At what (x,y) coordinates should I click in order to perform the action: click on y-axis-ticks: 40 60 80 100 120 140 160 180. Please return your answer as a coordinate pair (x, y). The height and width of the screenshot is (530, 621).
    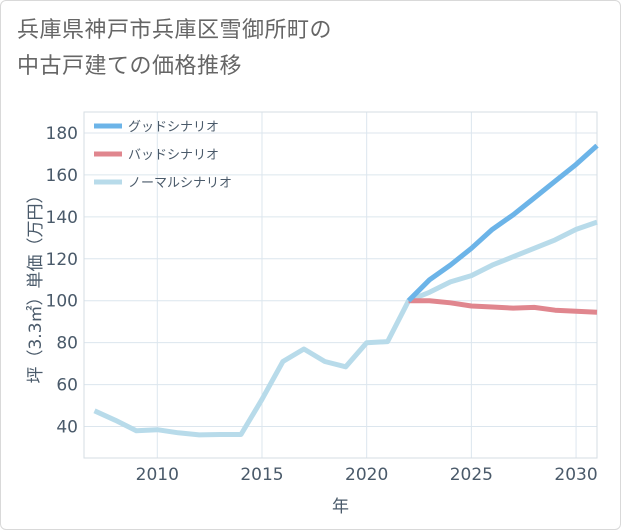
    Looking at the image, I should click on (62, 281).